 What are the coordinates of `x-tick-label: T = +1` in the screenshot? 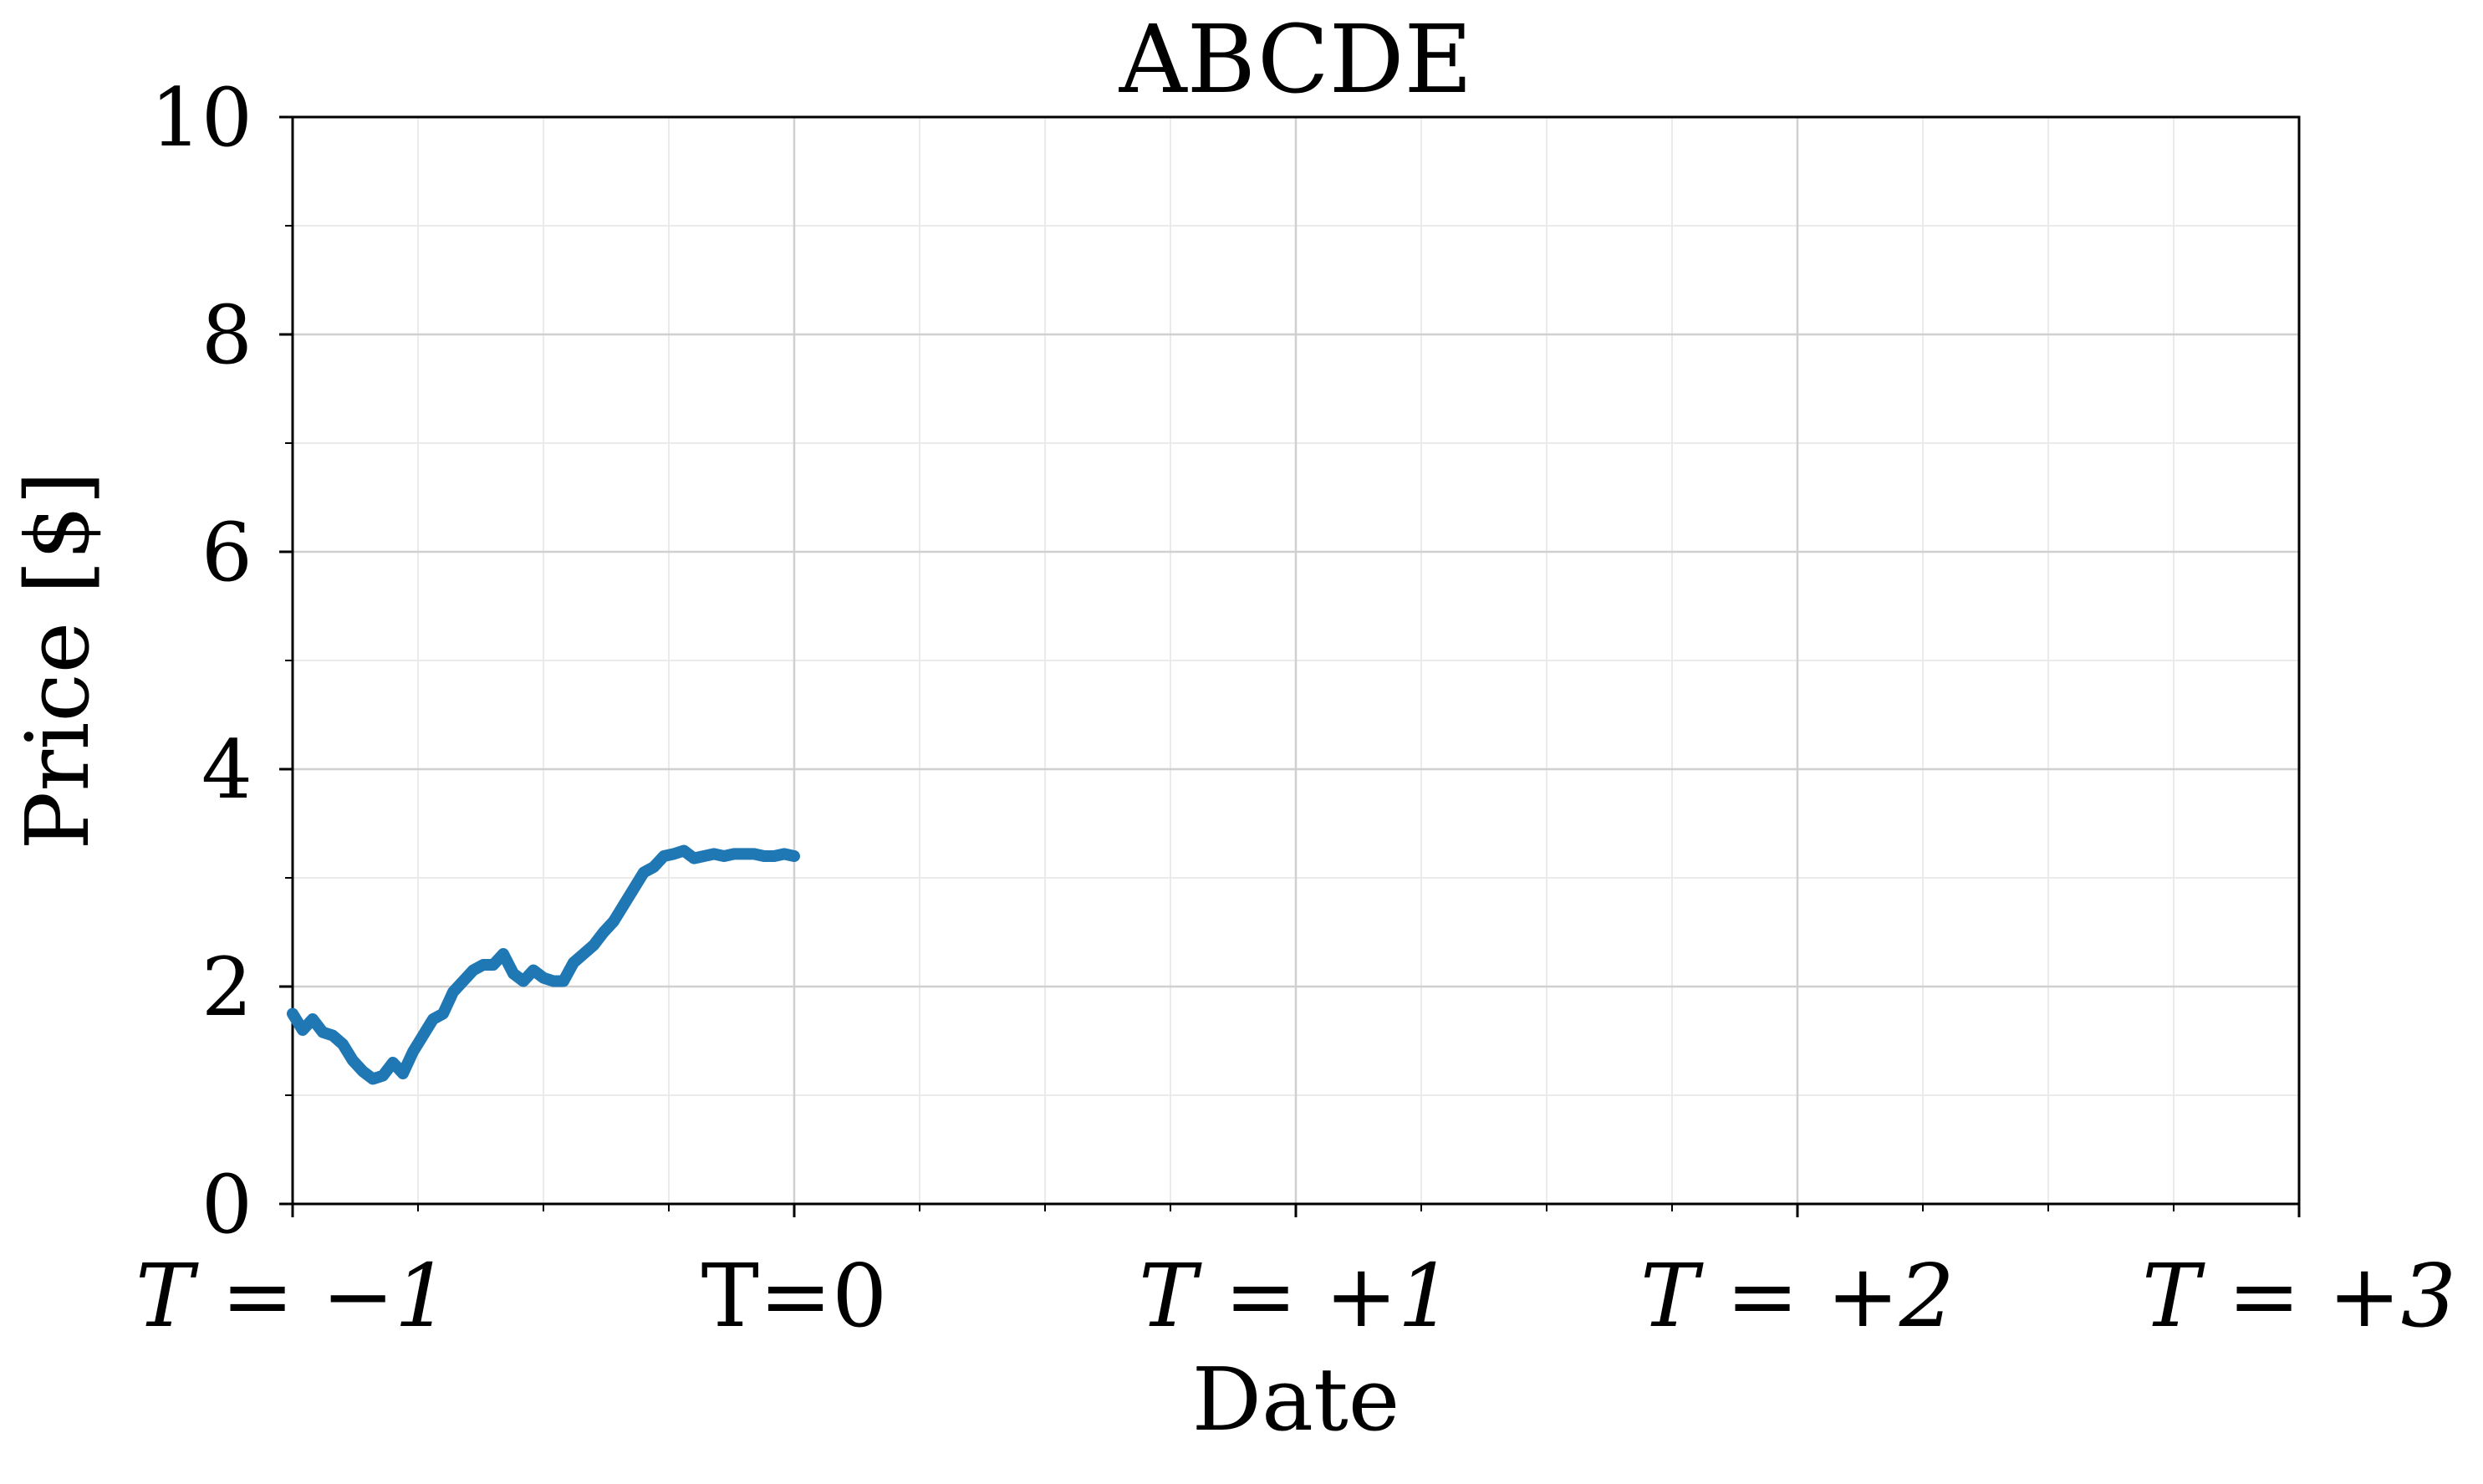 It's located at (1296, 1296).